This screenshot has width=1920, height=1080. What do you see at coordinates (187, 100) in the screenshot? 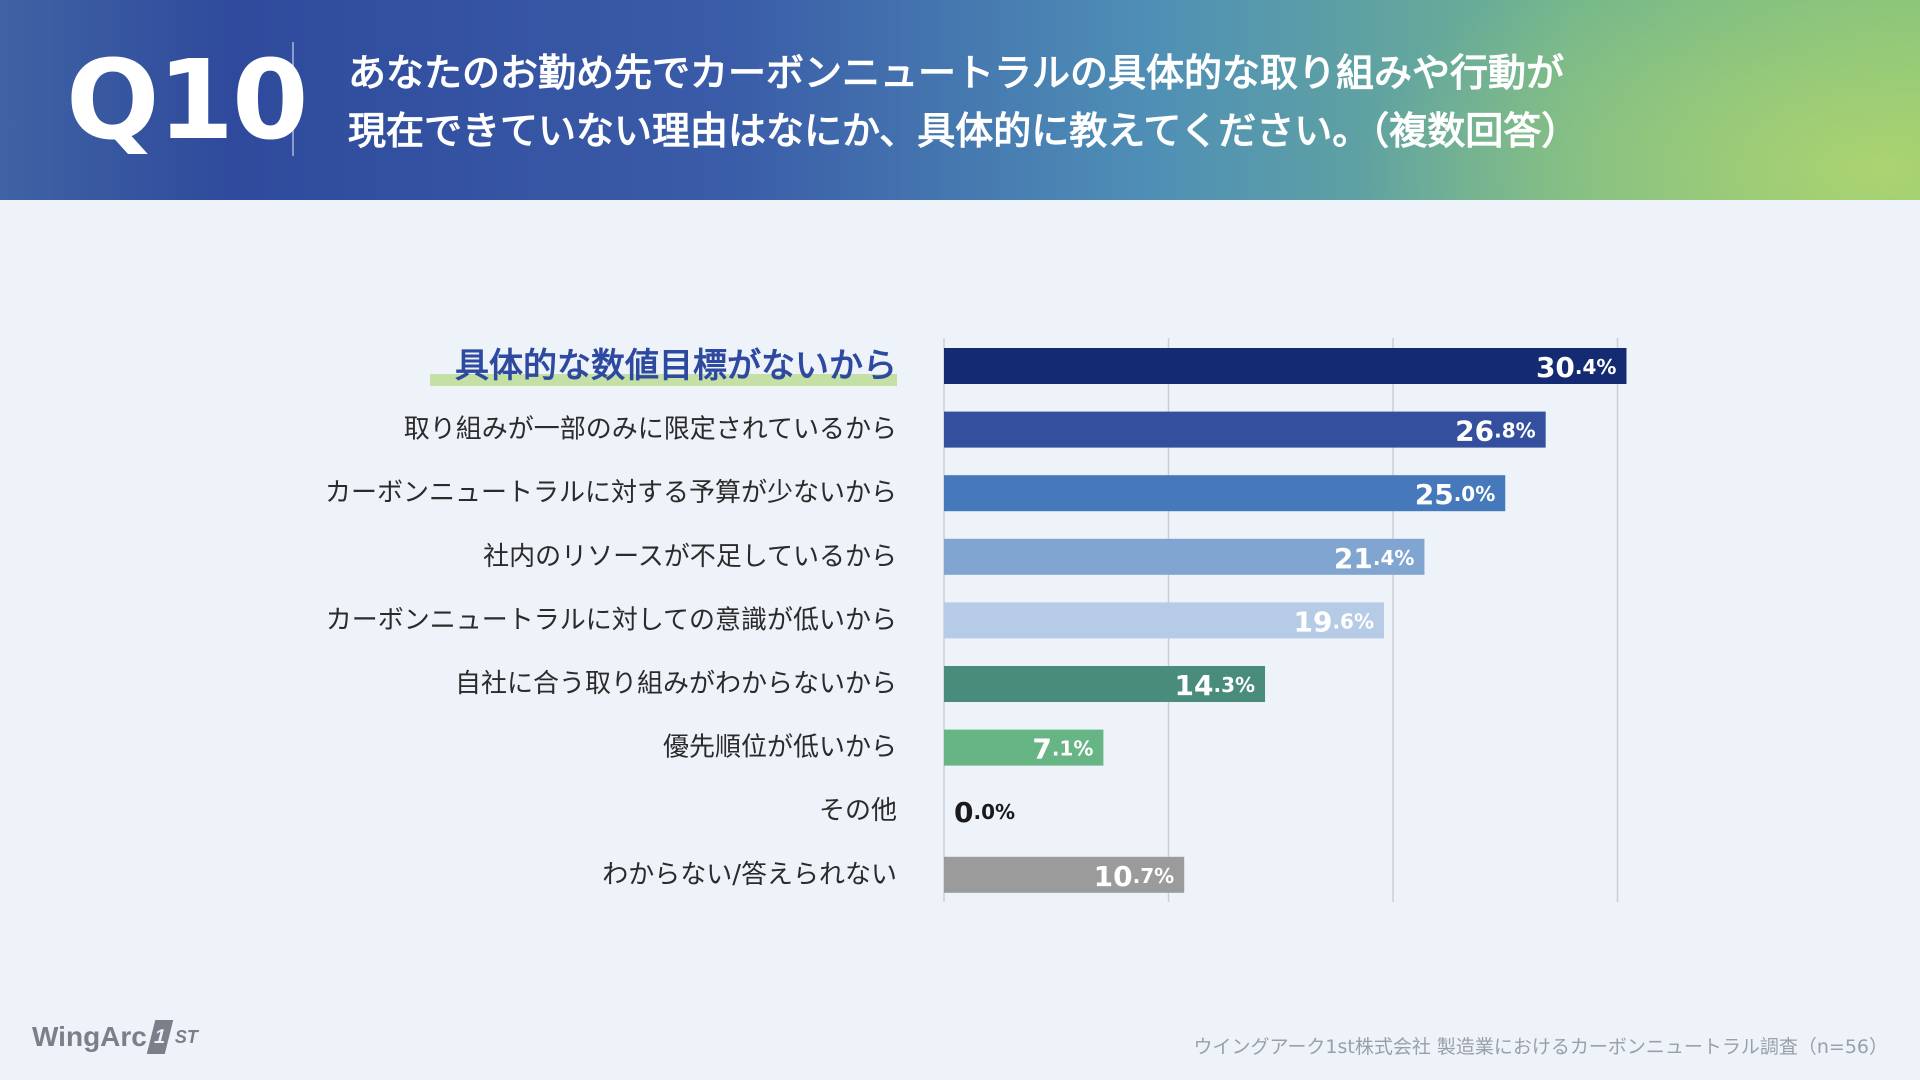
I see `question-number: Q10` at bounding box center [187, 100].